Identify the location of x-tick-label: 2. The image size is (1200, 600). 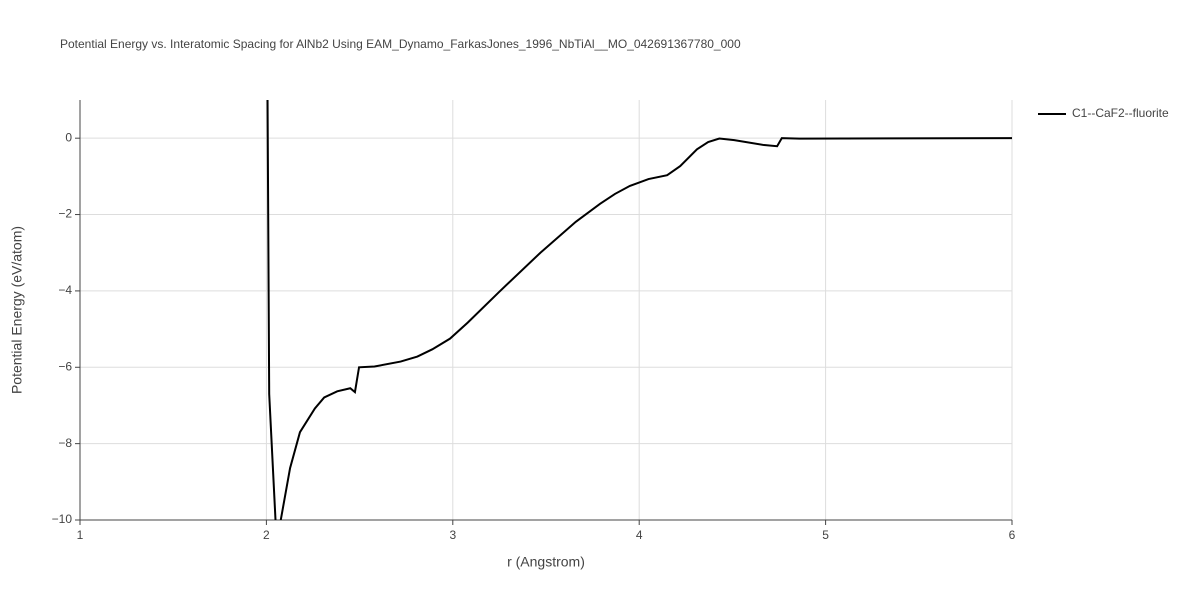
(266, 535).